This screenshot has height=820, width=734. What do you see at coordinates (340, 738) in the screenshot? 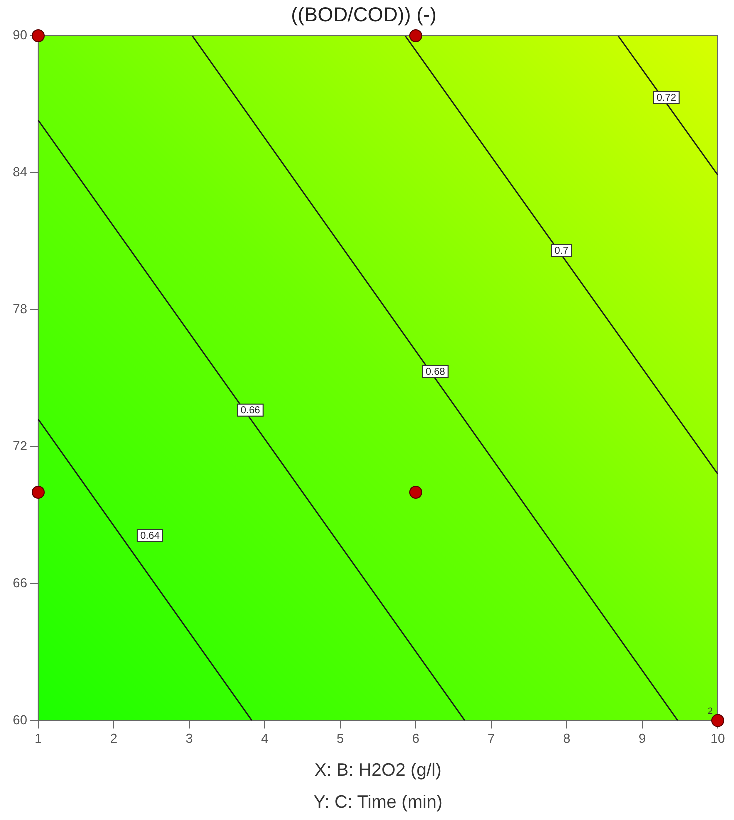
I see `x-tick-label: 5` at bounding box center [340, 738].